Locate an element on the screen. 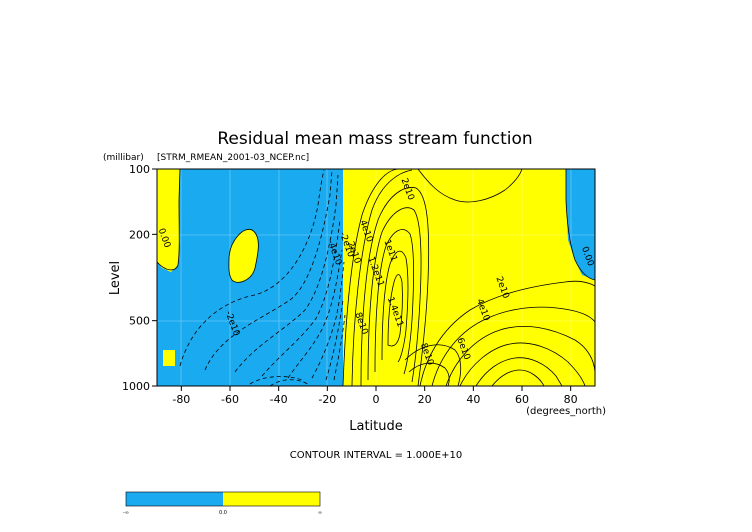  x-tick-label: -60 is located at coordinates (230, 399).